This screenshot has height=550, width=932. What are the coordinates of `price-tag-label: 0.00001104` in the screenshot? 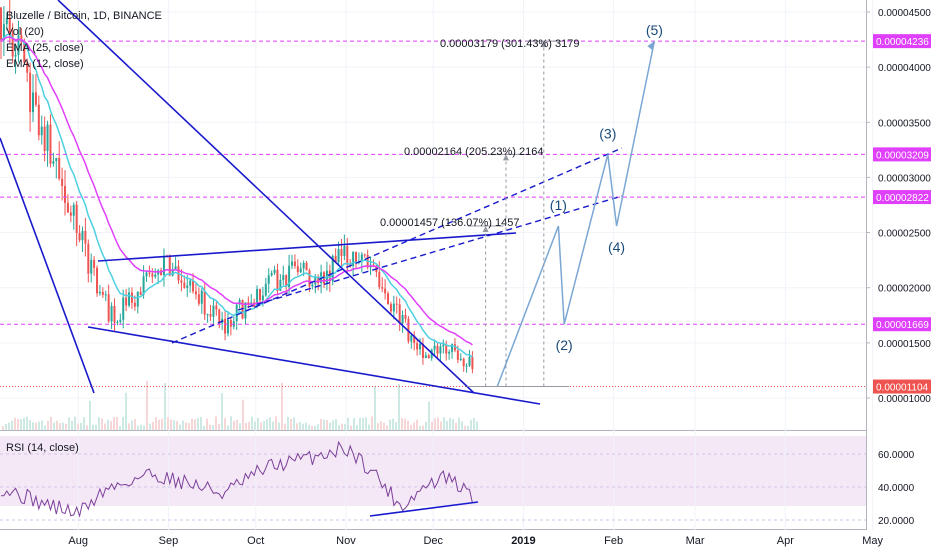 It's located at (902, 388).